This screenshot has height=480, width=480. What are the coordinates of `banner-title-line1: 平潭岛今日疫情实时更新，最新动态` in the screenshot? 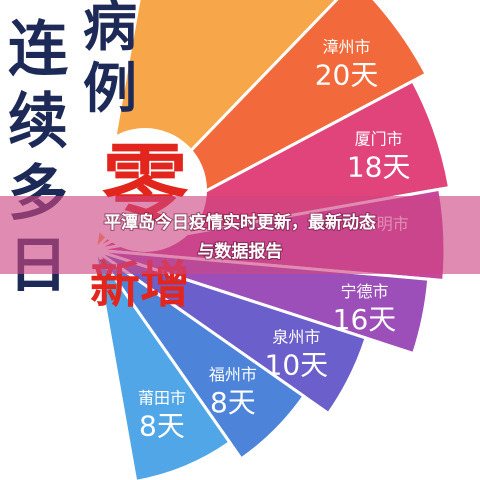 It's located at (240, 222).